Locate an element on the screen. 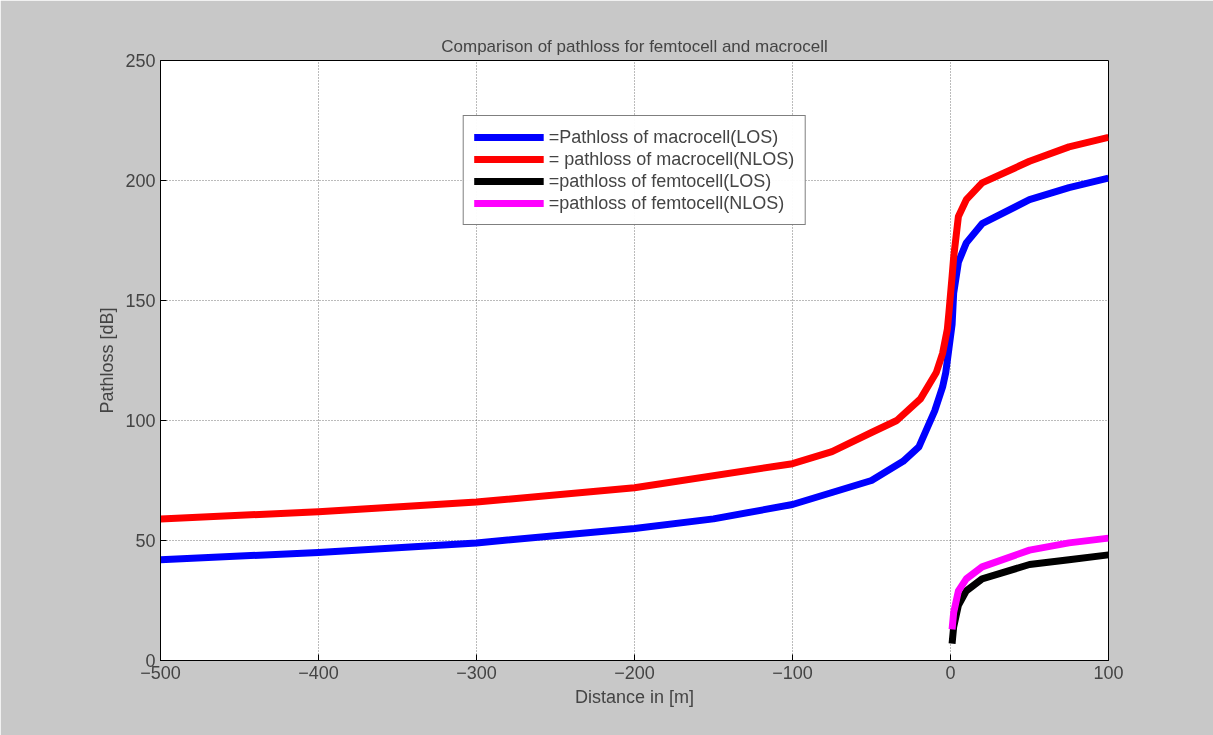  legend-label: =Pathloss of macrocell(LOS) is located at coordinates (663, 137).